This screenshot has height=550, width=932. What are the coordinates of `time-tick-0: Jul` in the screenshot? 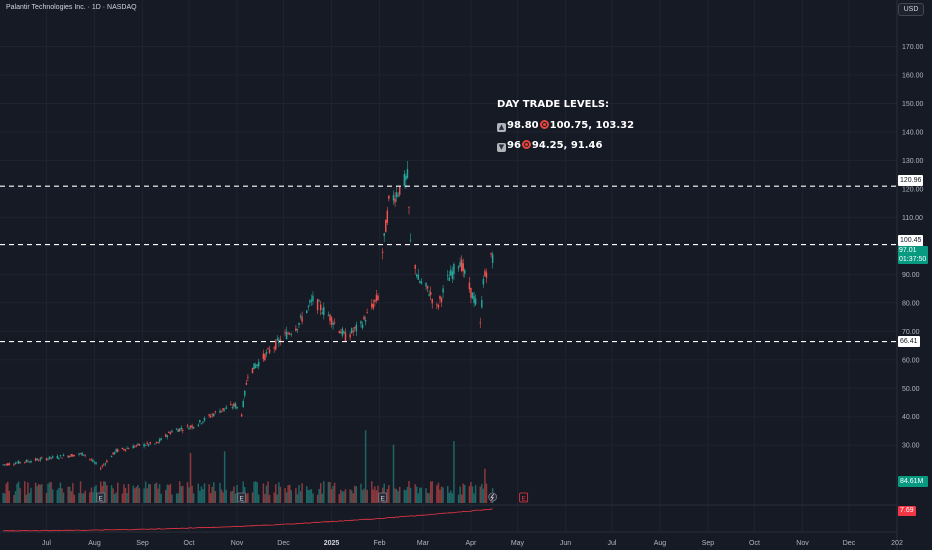 It's located at (46, 543).